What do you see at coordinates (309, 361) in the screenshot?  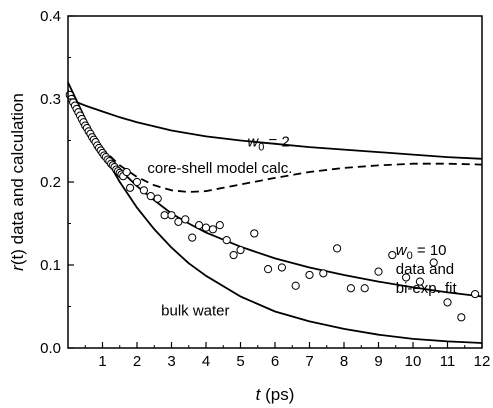 I see `x-tick-label: 7` at bounding box center [309, 361].